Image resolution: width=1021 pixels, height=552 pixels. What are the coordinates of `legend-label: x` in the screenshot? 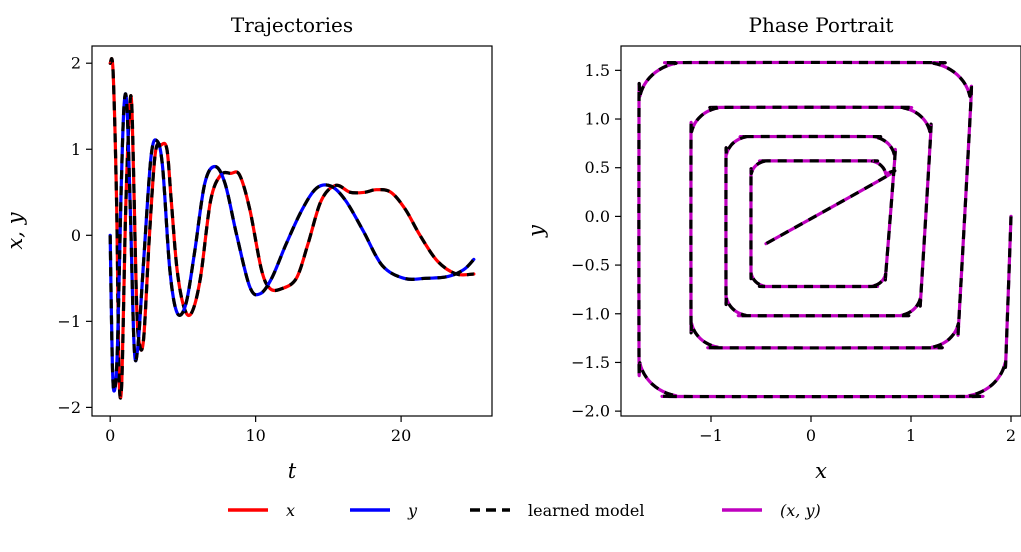 It's located at (290, 510).